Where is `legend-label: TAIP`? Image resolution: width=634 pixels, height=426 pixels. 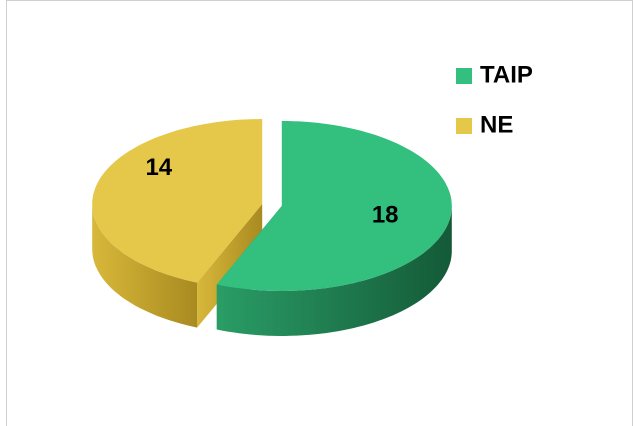 legend-label: TAIP is located at coordinates (506, 74).